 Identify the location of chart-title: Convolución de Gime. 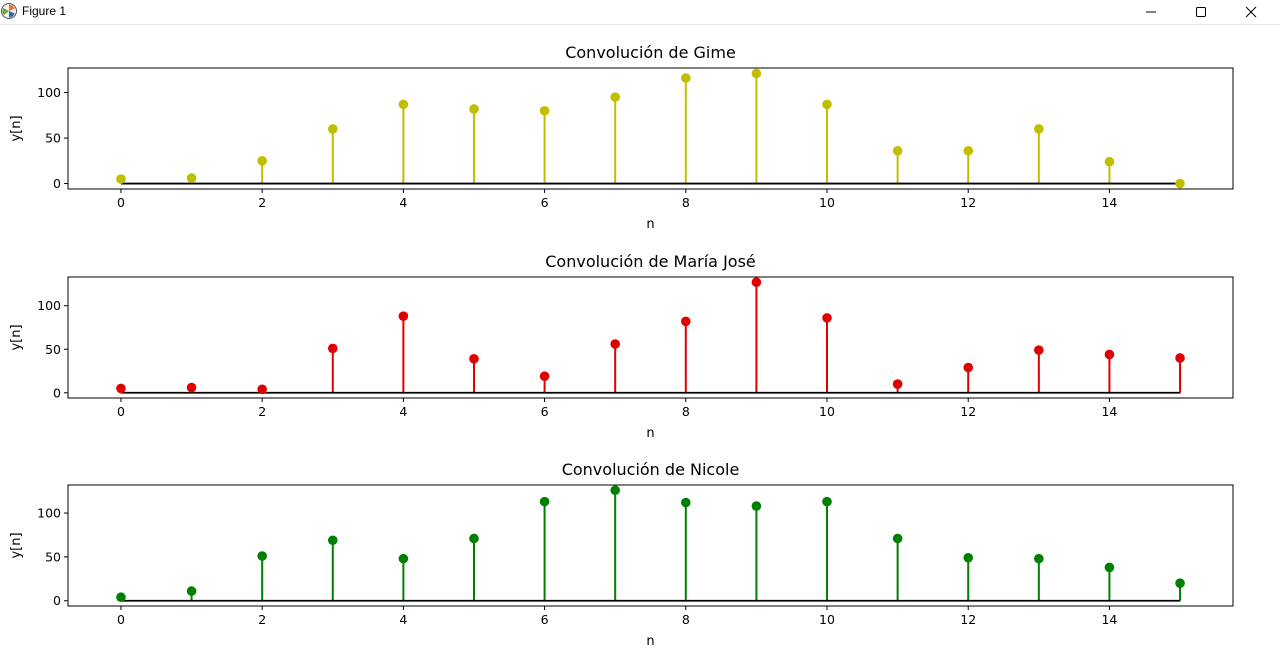
(650, 52).